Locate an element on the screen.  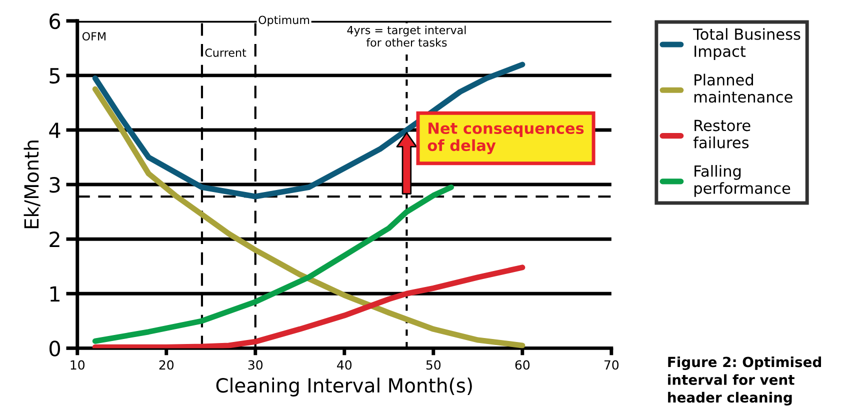
caption: Figure 2: Optimised interval for vent header cleaning is located at coordinates (744, 381).